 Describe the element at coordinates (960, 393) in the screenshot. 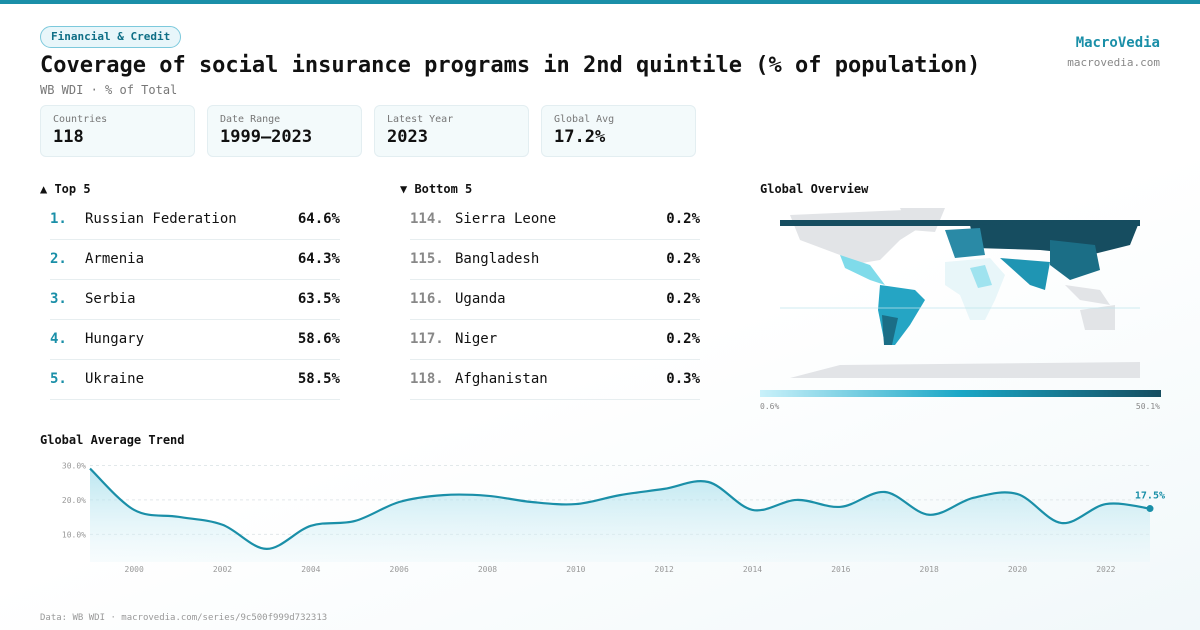

I see `legend-scale` at that location.